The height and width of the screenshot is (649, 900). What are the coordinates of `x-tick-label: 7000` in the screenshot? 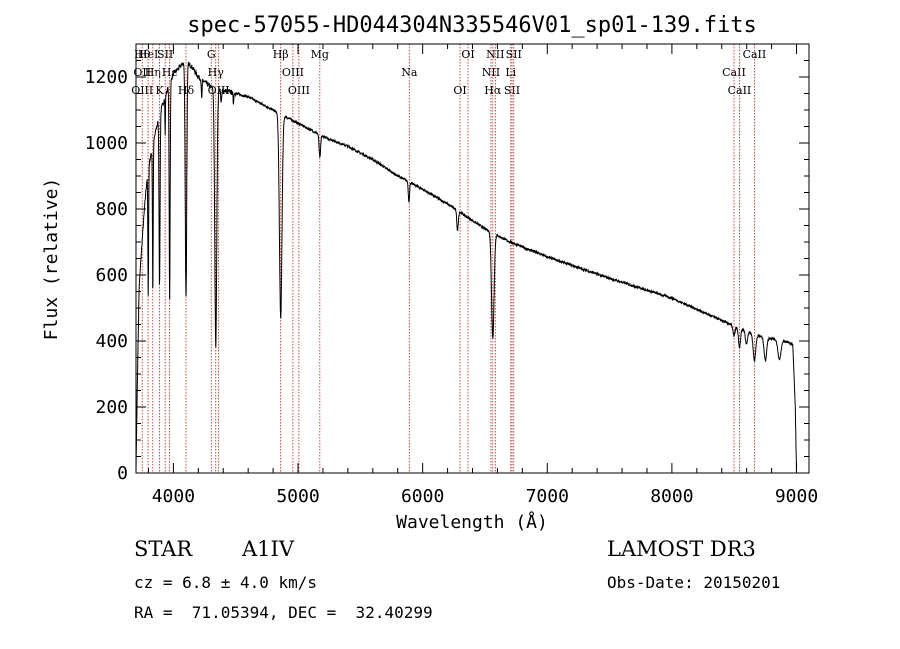 It's located at (547, 496).